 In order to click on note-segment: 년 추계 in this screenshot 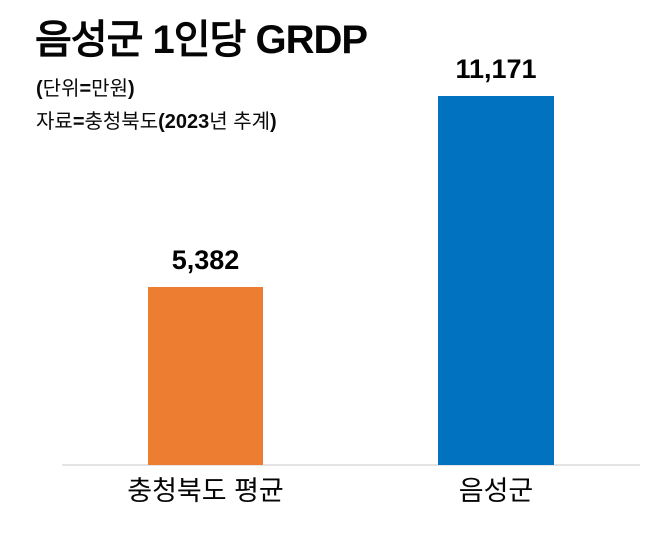, I will do `click(240, 122)`.